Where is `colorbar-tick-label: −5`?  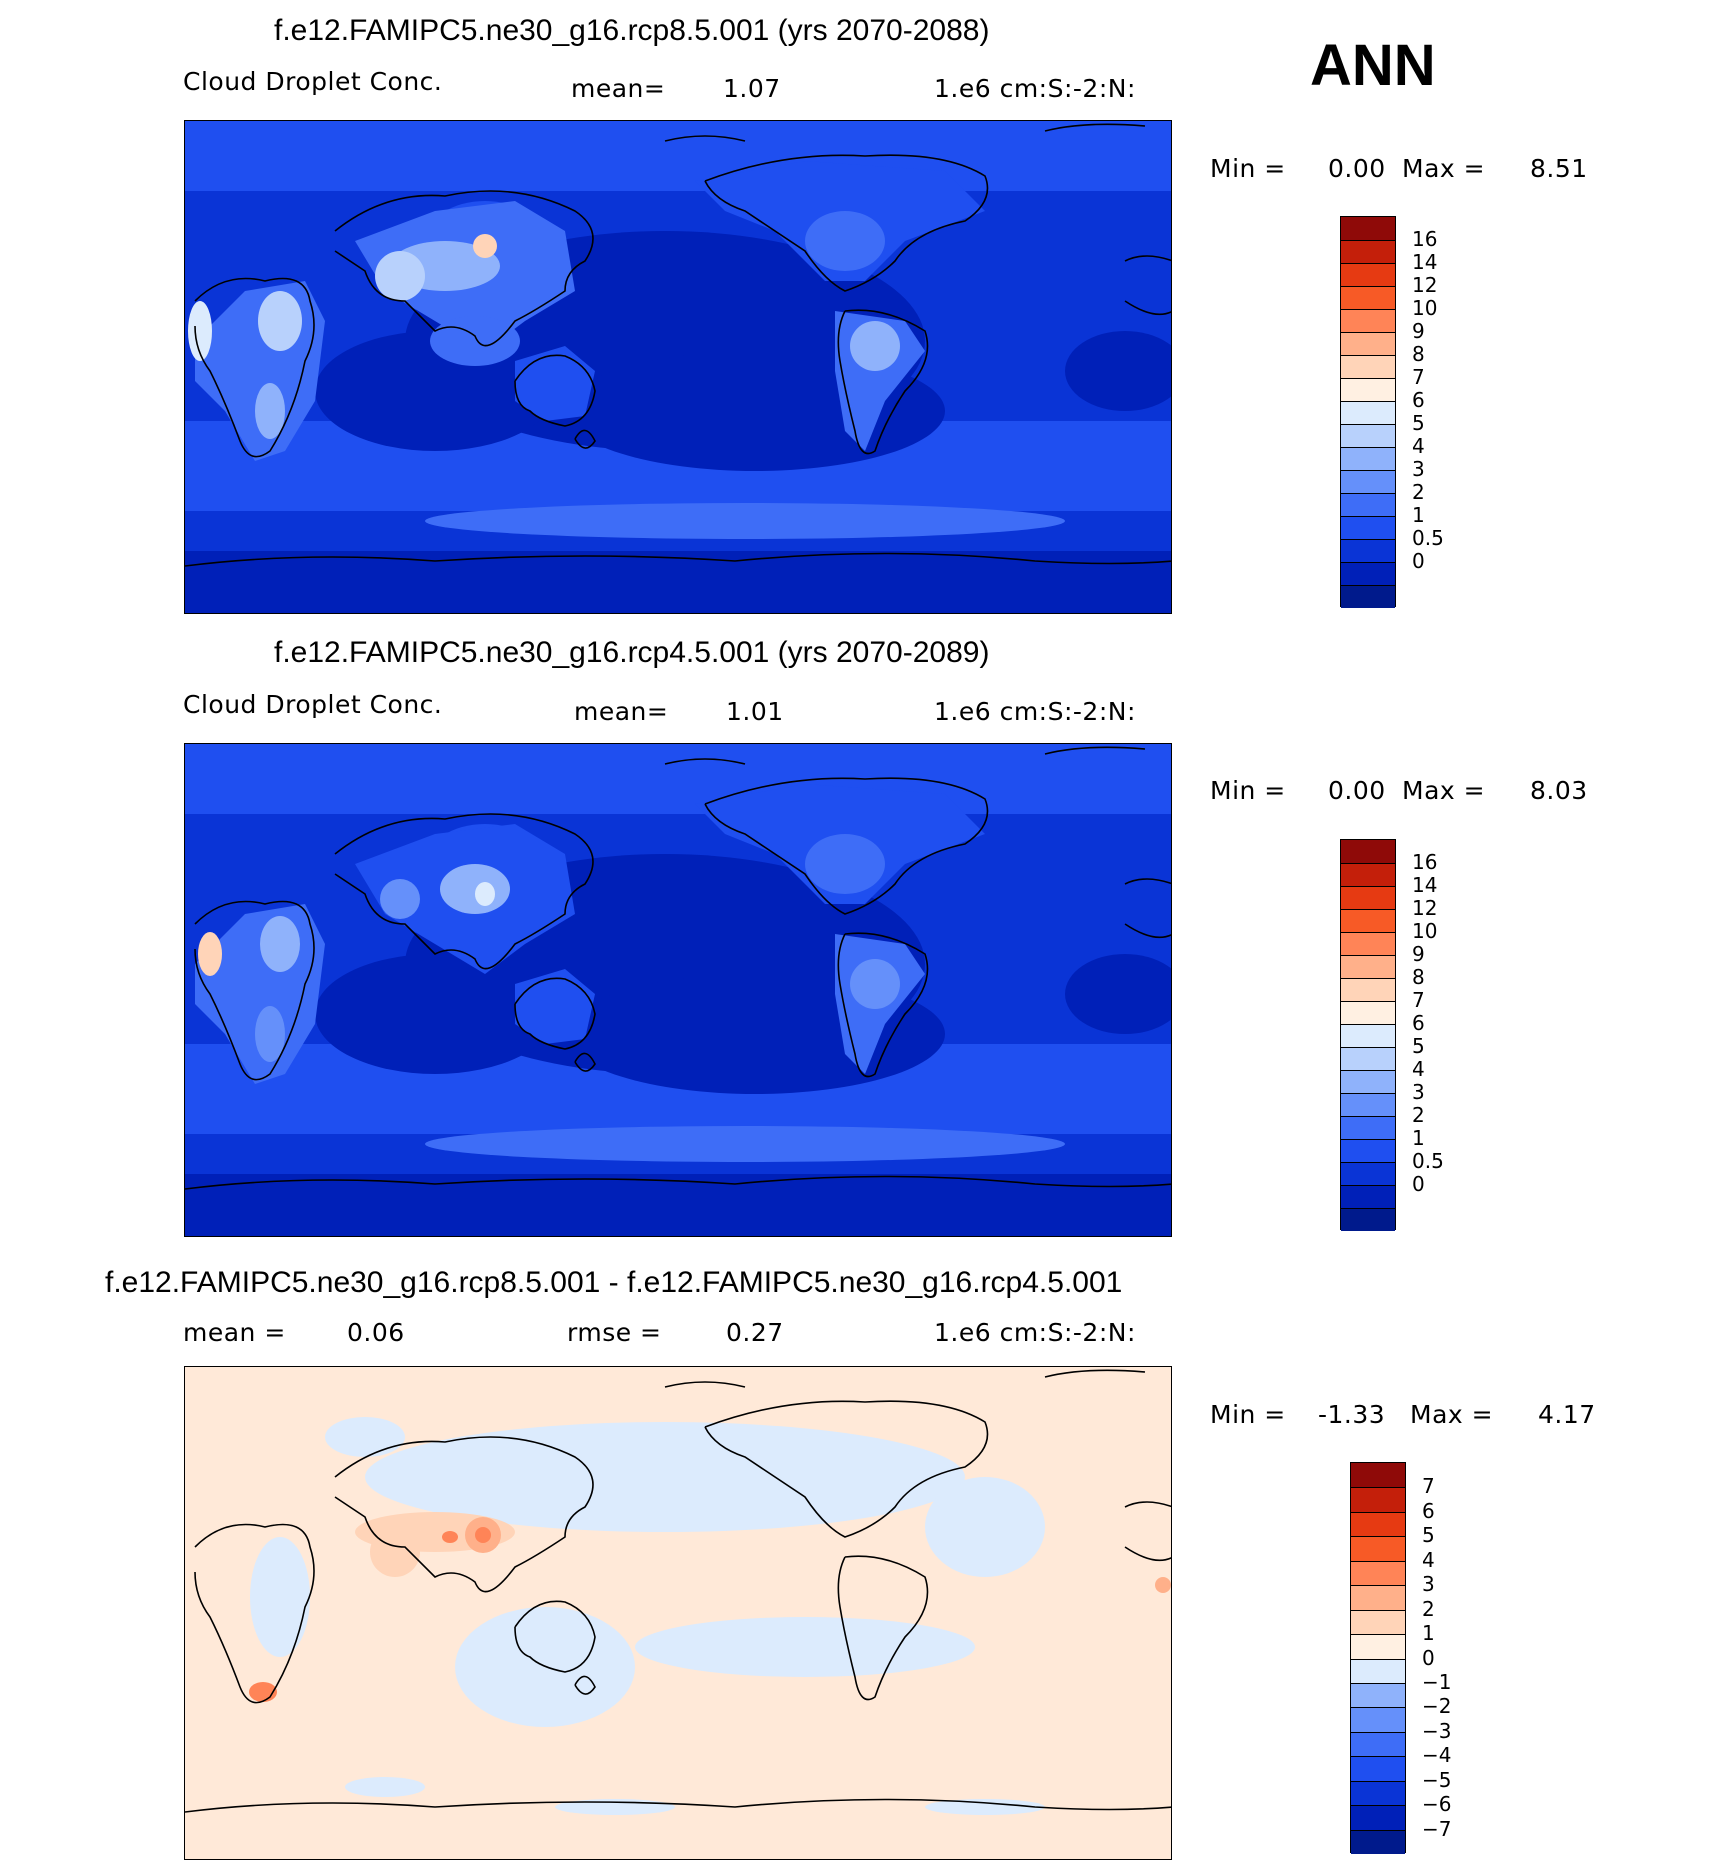 colorbar-tick-label: −5 is located at coordinates (1437, 1779).